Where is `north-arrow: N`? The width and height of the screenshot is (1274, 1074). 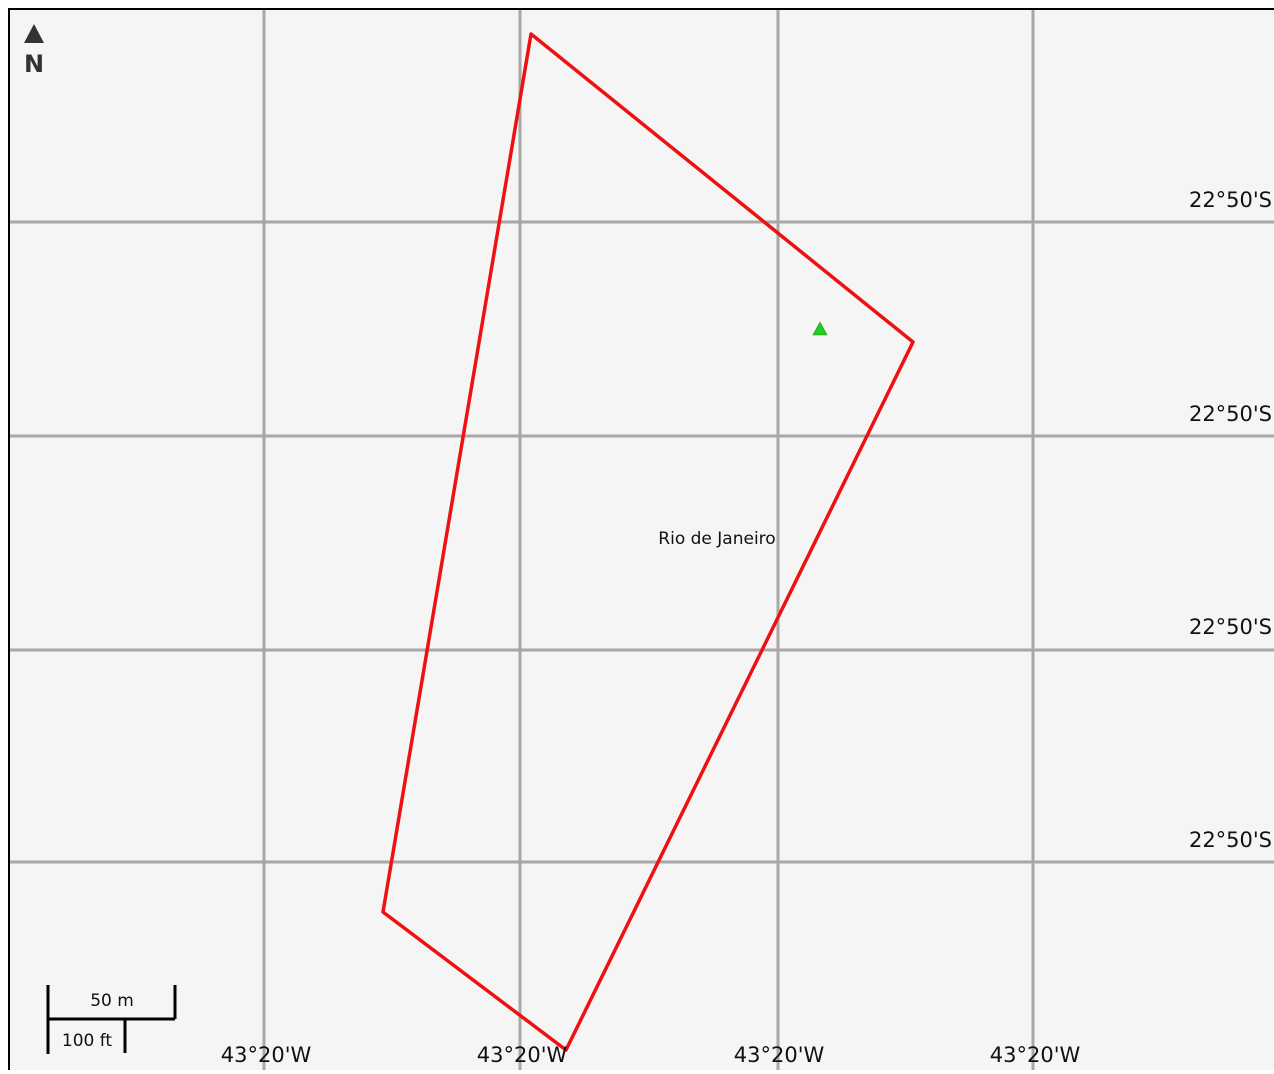 north-arrow: N is located at coordinates (34, 51).